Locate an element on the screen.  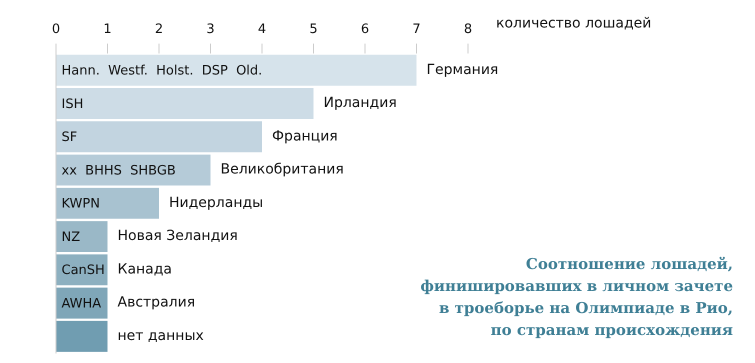
text: Соотношение лошадей, финишировавших в личном зачете в троеборье на Олимпиаде в Рио, по странам происхождения is located at coordinates (576, 297).